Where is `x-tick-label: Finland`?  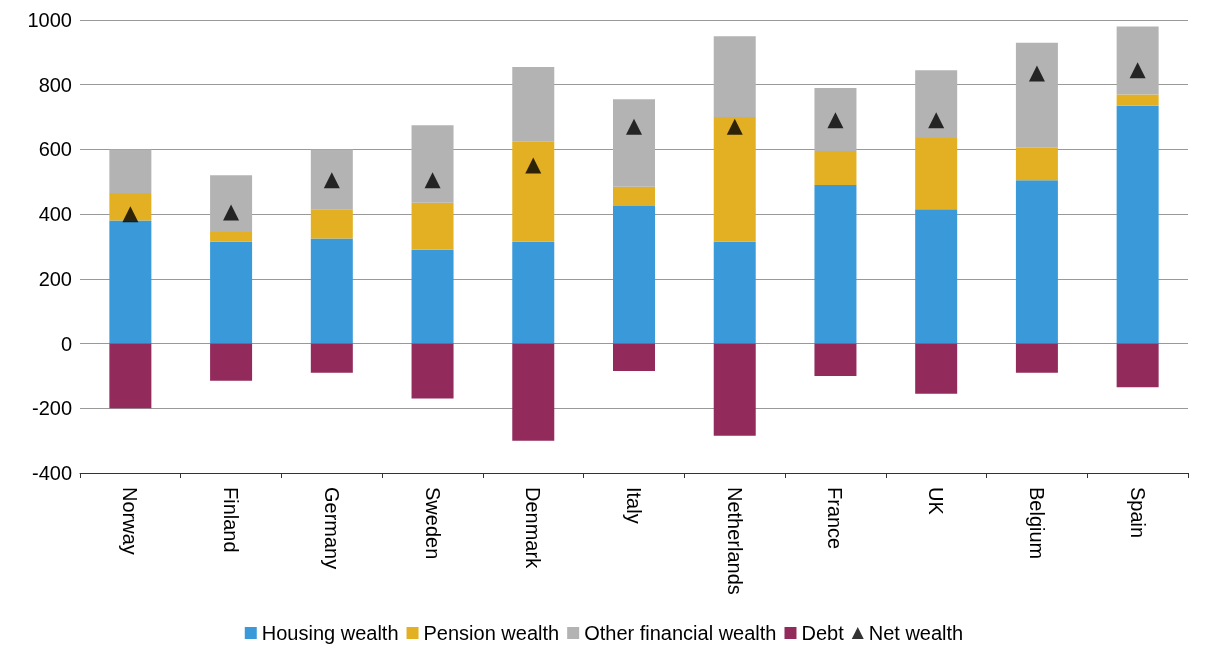 x-tick-label: Finland is located at coordinates (231, 520).